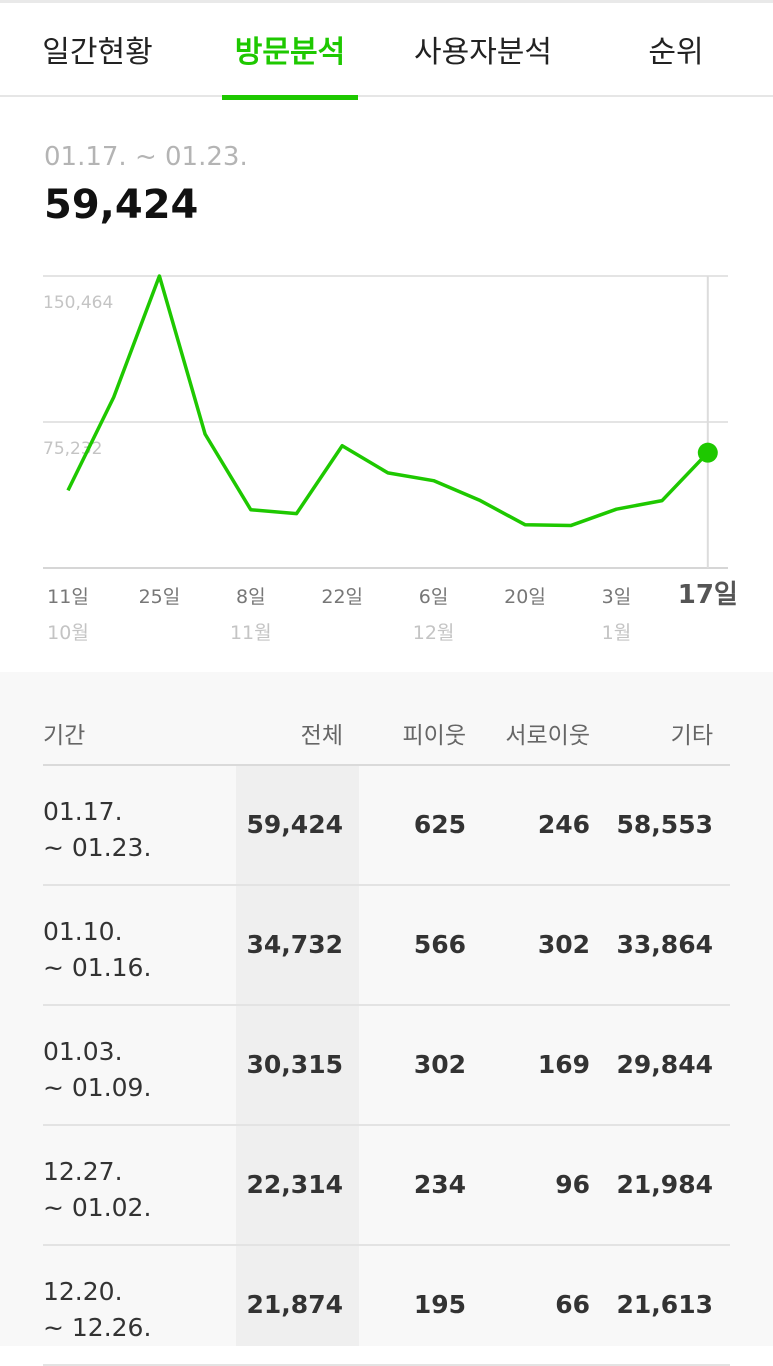 The image size is (773, 1366). What do you see at coordinates (665, 1185) in the screenshot?
I see `cell-others: 21,984` at bounding box center [665, 1185].